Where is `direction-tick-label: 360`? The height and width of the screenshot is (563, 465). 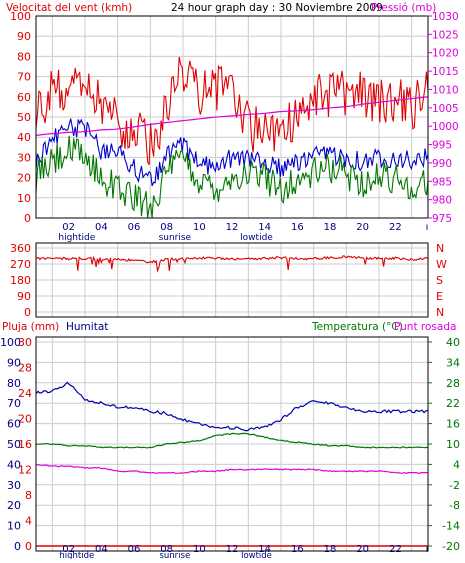 direction-tick-label: 360 is located at coordinates (20, 248).